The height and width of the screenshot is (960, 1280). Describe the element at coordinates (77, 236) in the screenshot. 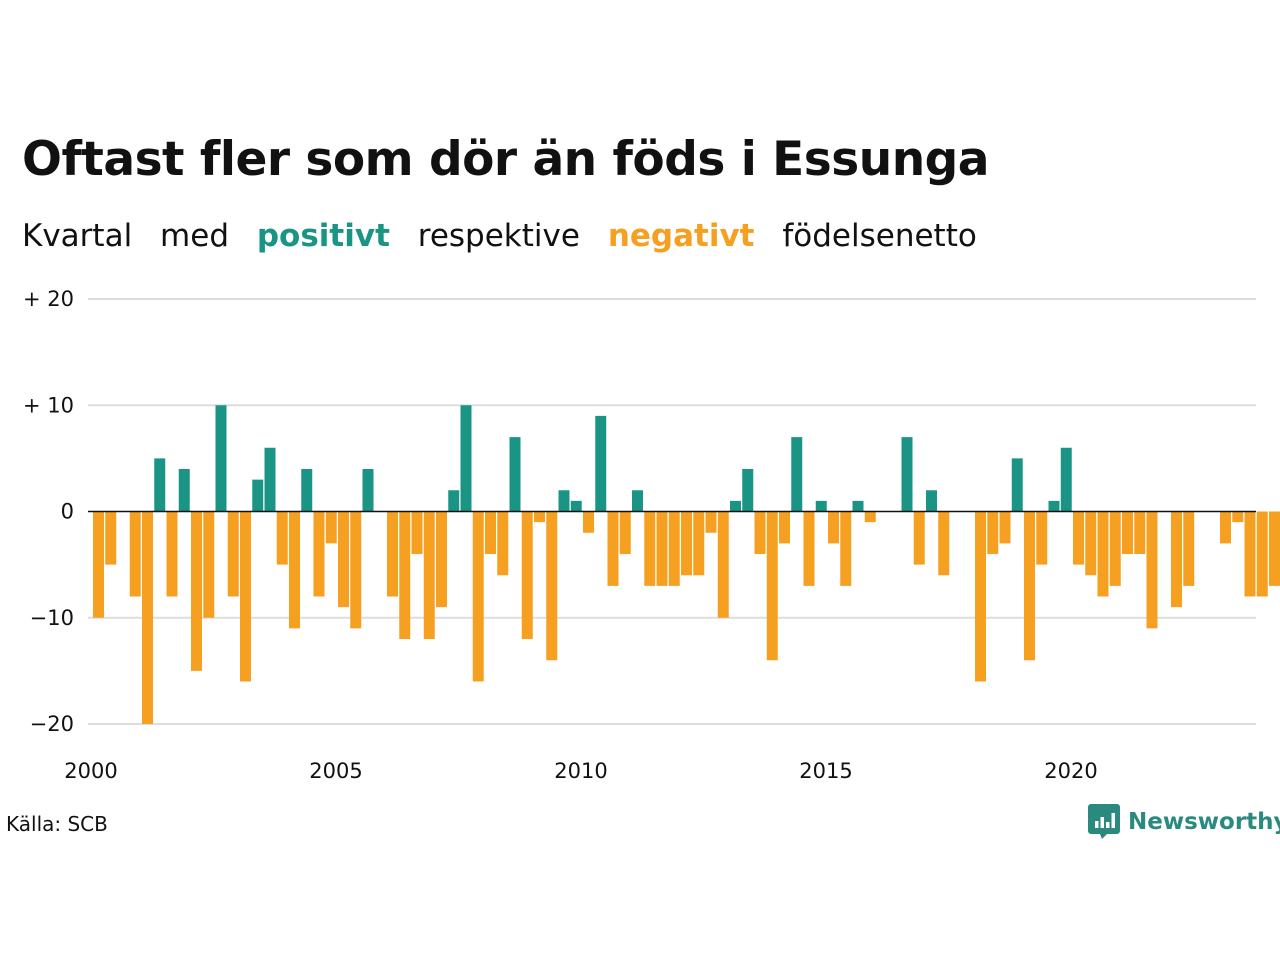

I see `subtitle-word-kvartal: Kvartal` at that location.